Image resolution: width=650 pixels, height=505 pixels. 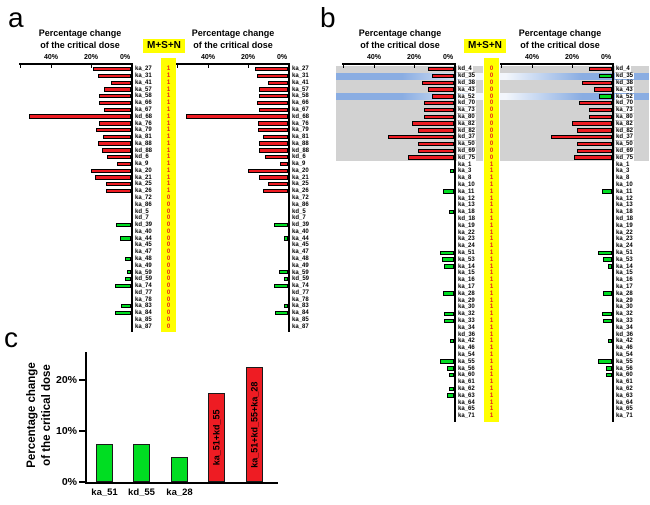 I want to click on row-label: ka_58, so click(x=143, y=96).